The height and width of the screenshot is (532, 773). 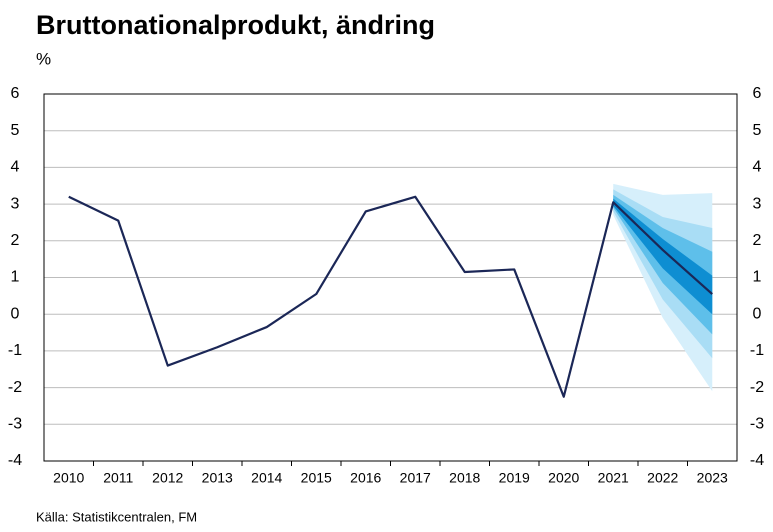 I want to click on y2-tick-label: -4, so click(x=757, y=460).